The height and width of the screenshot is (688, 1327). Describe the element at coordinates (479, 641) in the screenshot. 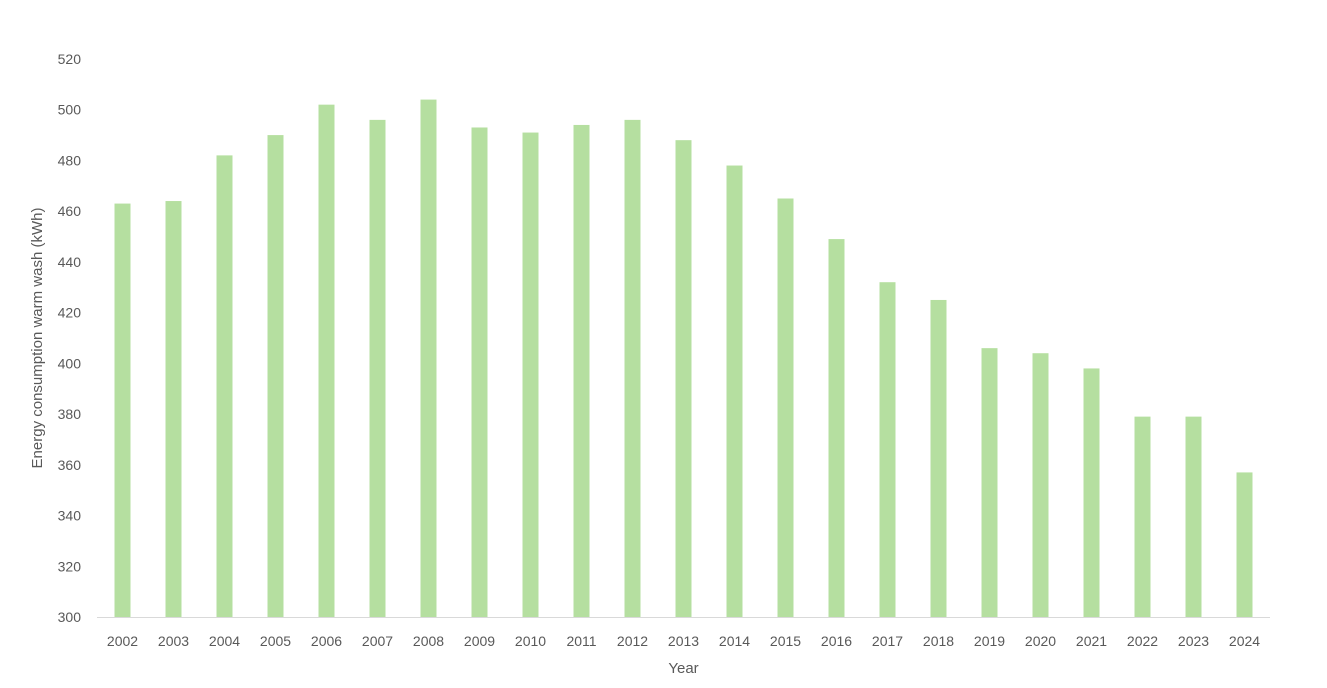

I see `x-tick-label: 2009` at that location.